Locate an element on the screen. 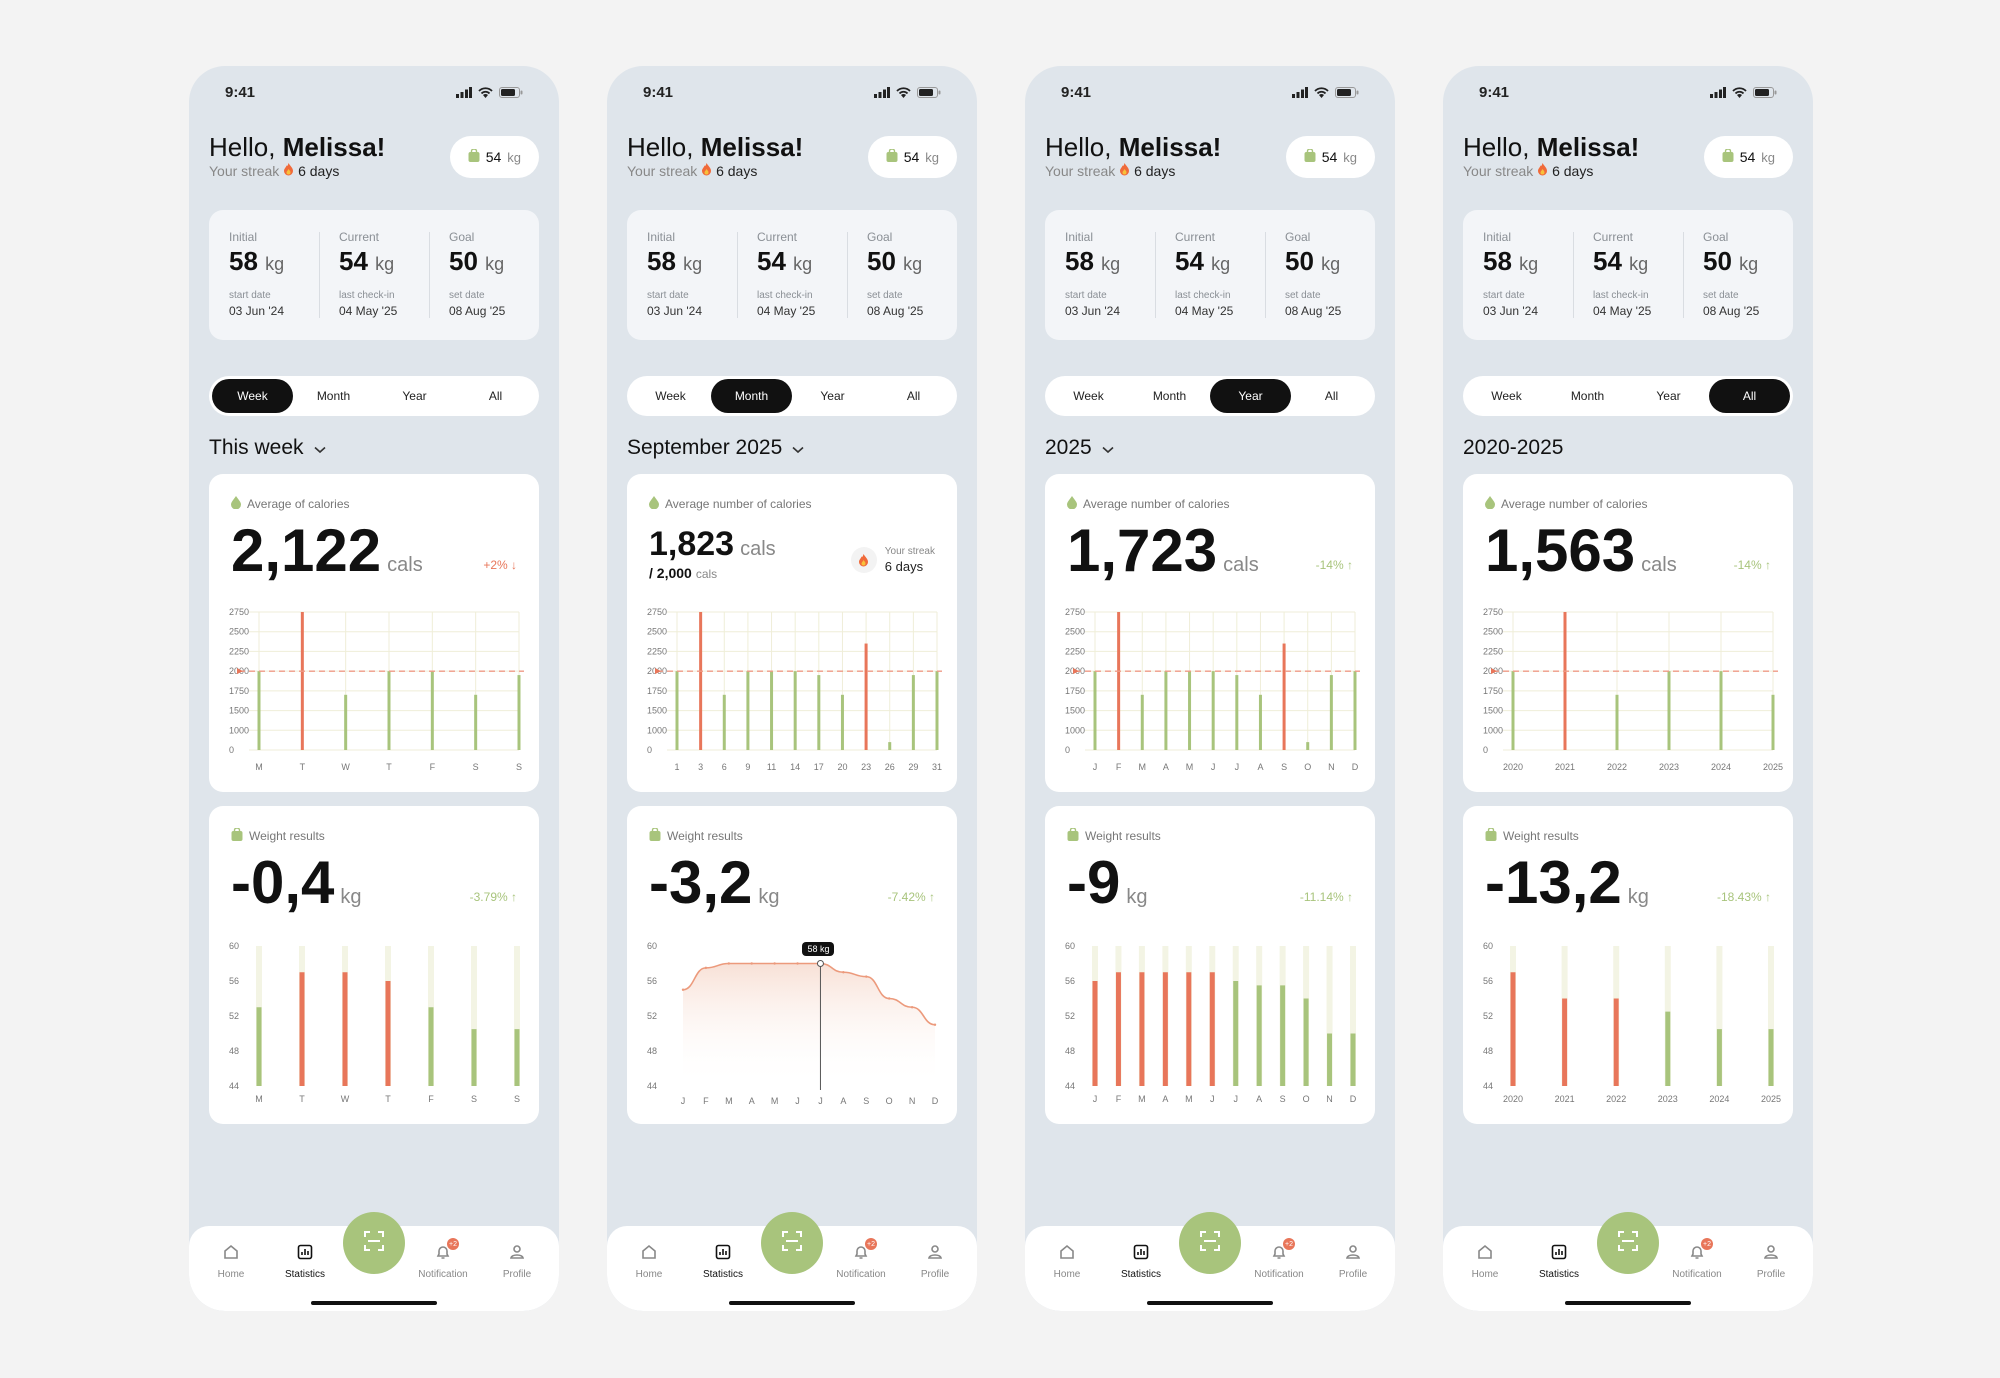 The image size is (2000, 1378). selection-point is located at coordinates (820, 963).